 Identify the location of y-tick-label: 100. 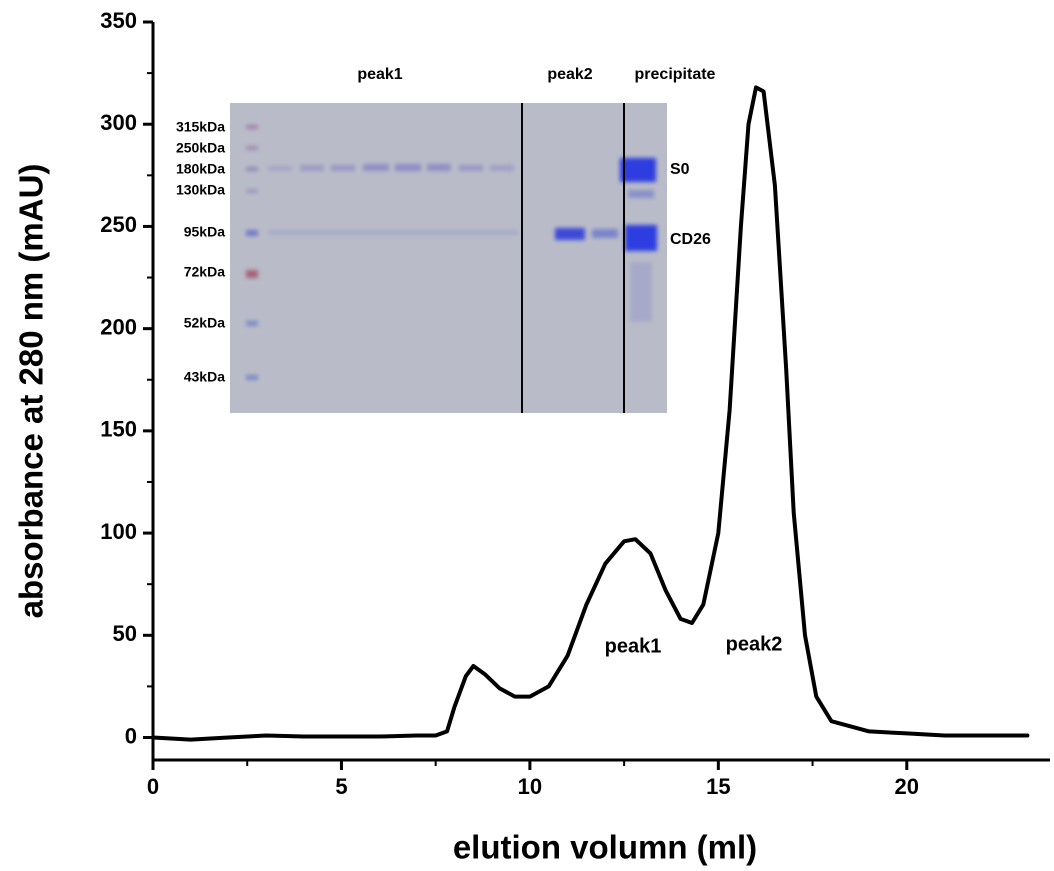
(118, 531).